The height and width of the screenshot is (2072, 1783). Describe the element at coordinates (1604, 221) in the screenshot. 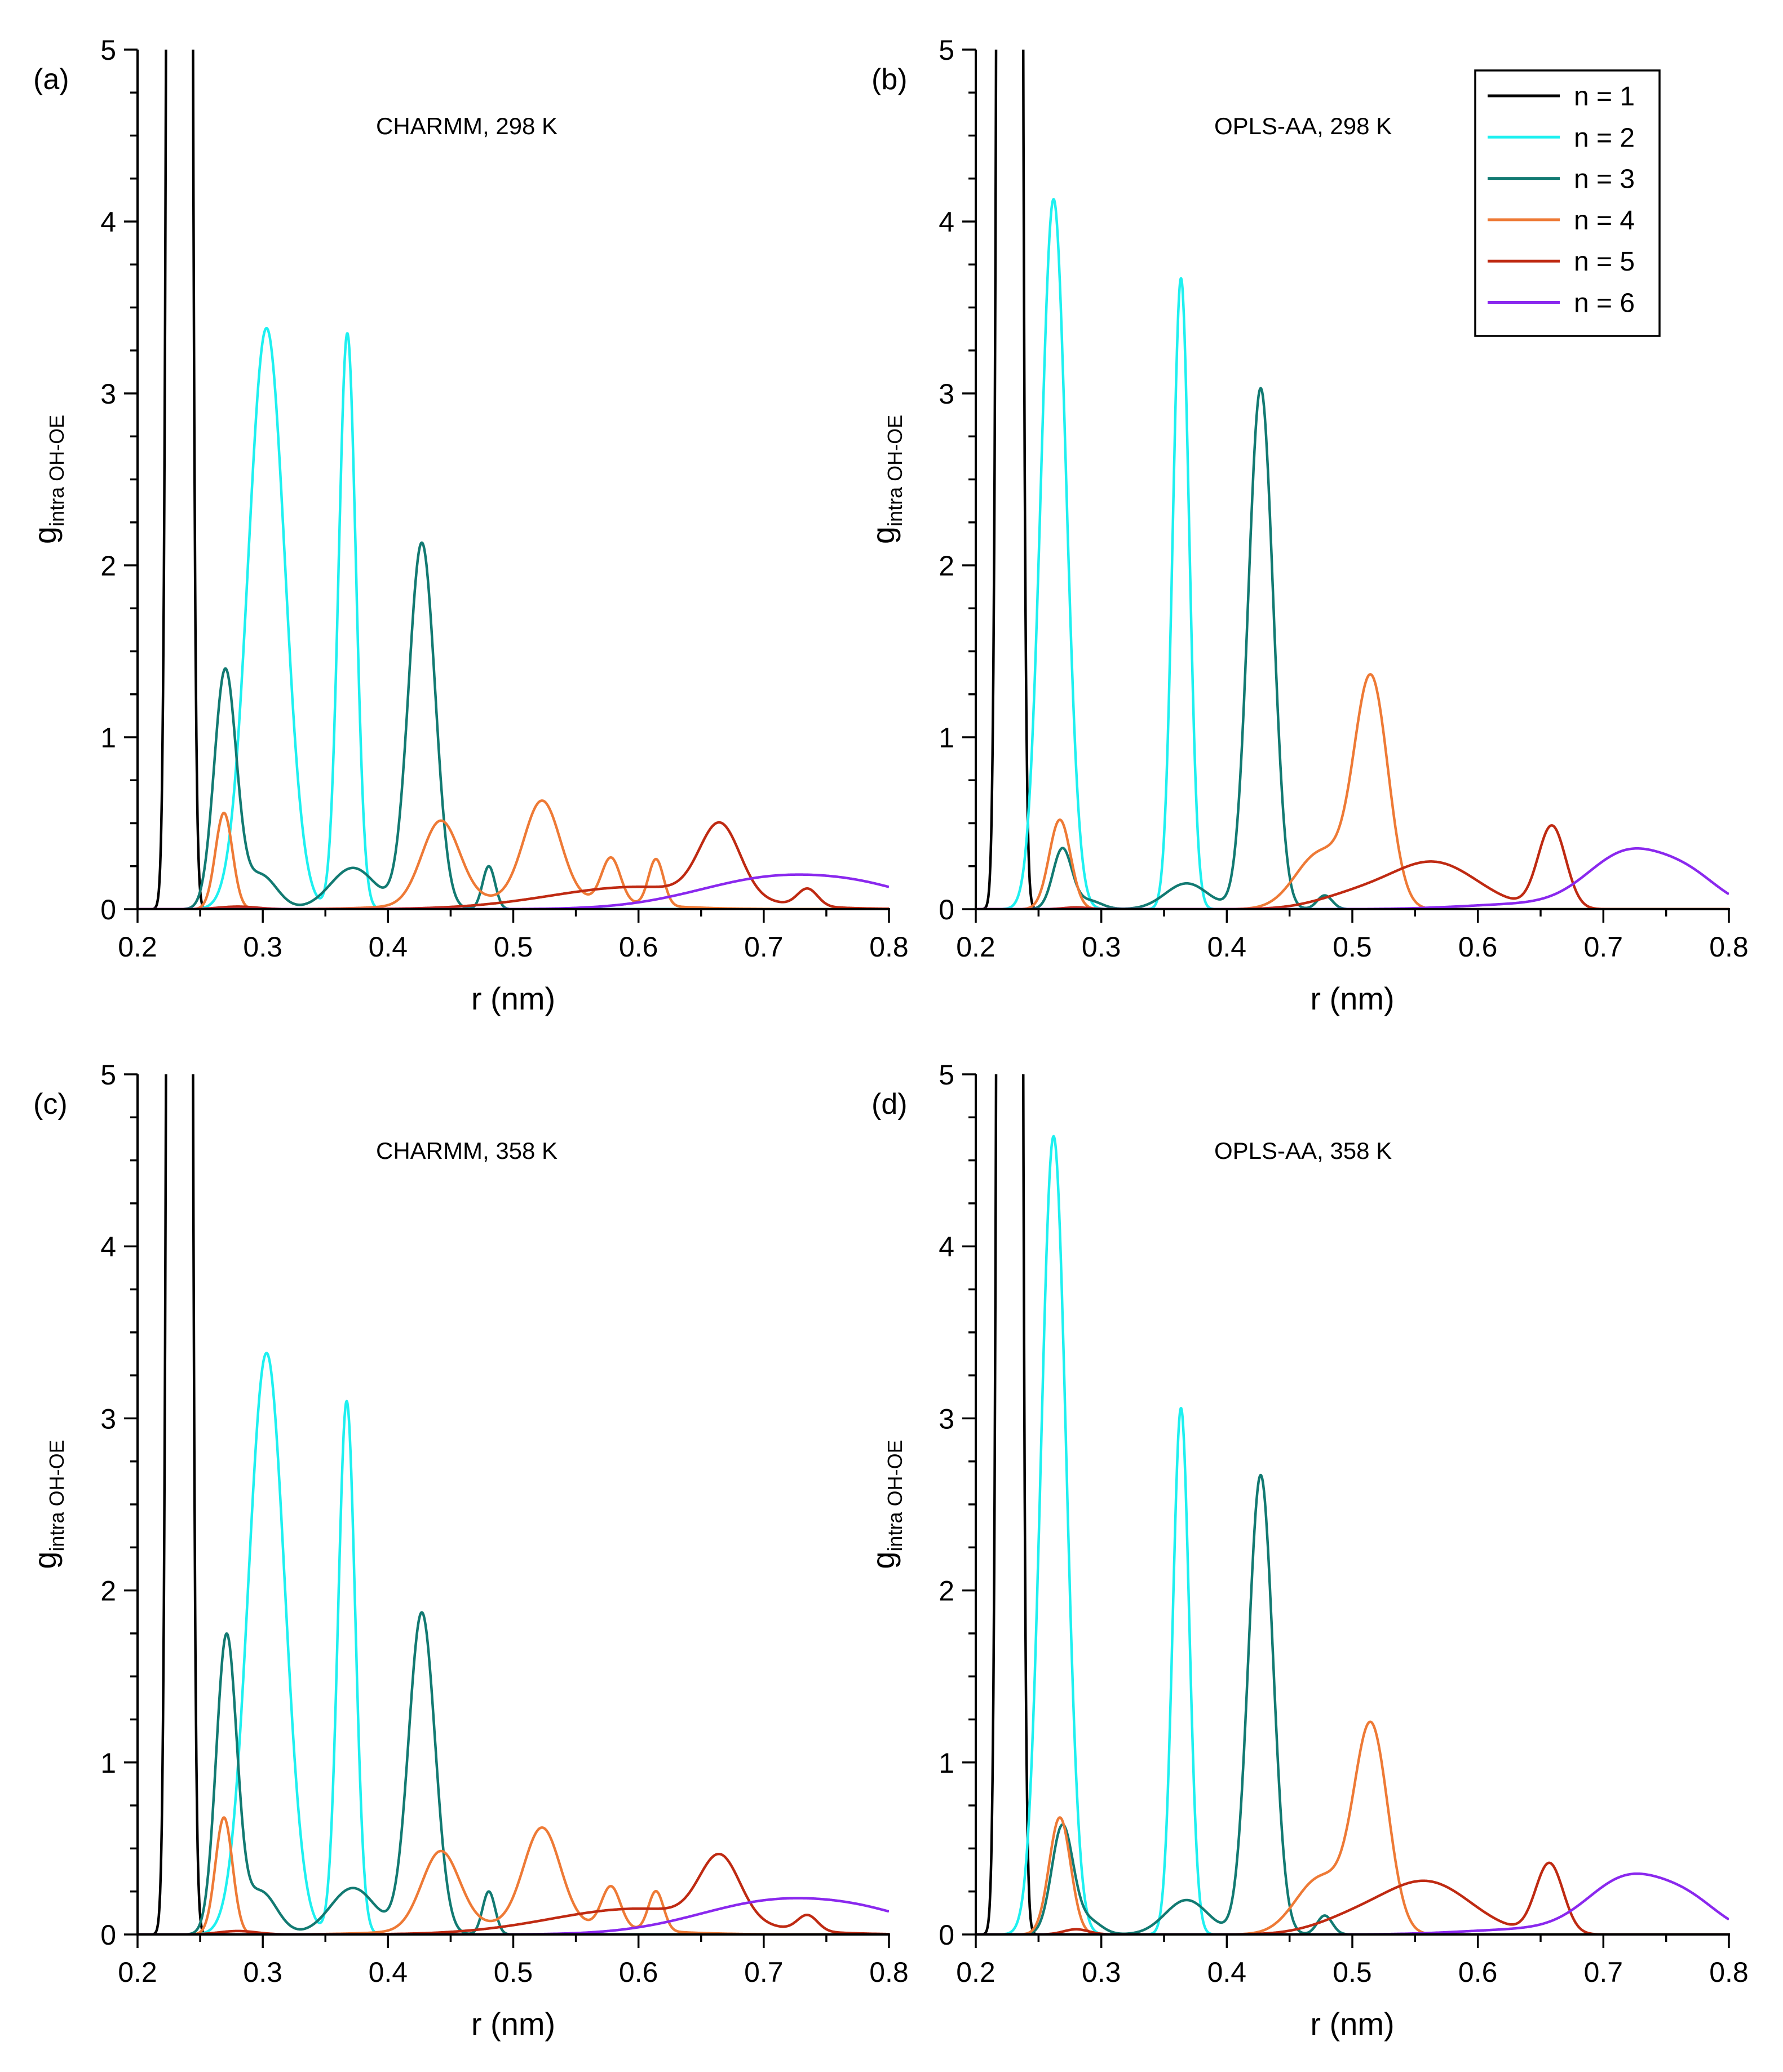

I see `legend-label-n-4: n = 4` at that location.